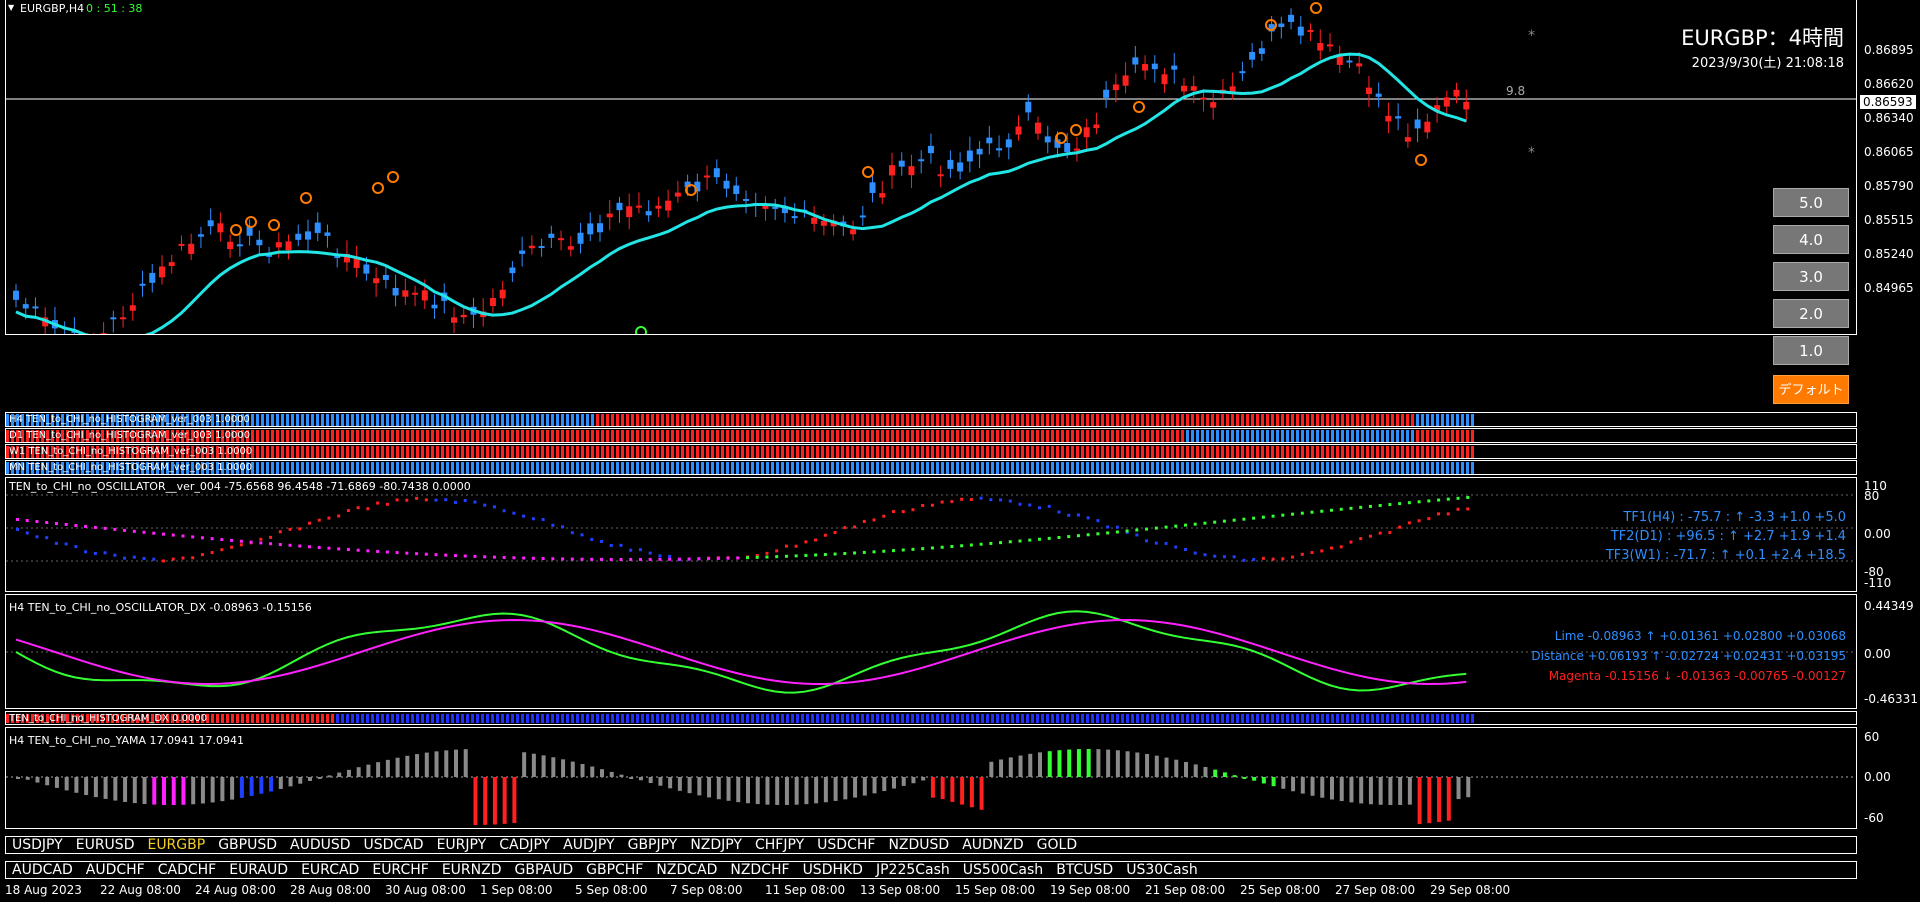 This screenshot has width=1920, height=902. Describe the element at coordinates (1811, 313) in the screenshot. I see `value-button-2.0: 2.0` at that location.